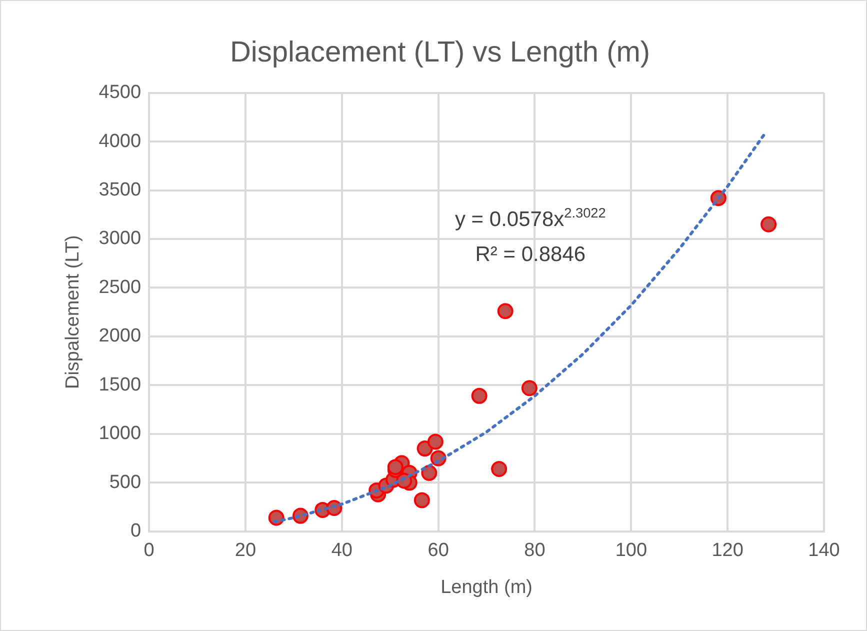 The image size is (867, 631). What do you see at coordinates (486, 587) in the screenshot?
I see `x-axis-title: Length (m)` at bounding box center [486, 587].